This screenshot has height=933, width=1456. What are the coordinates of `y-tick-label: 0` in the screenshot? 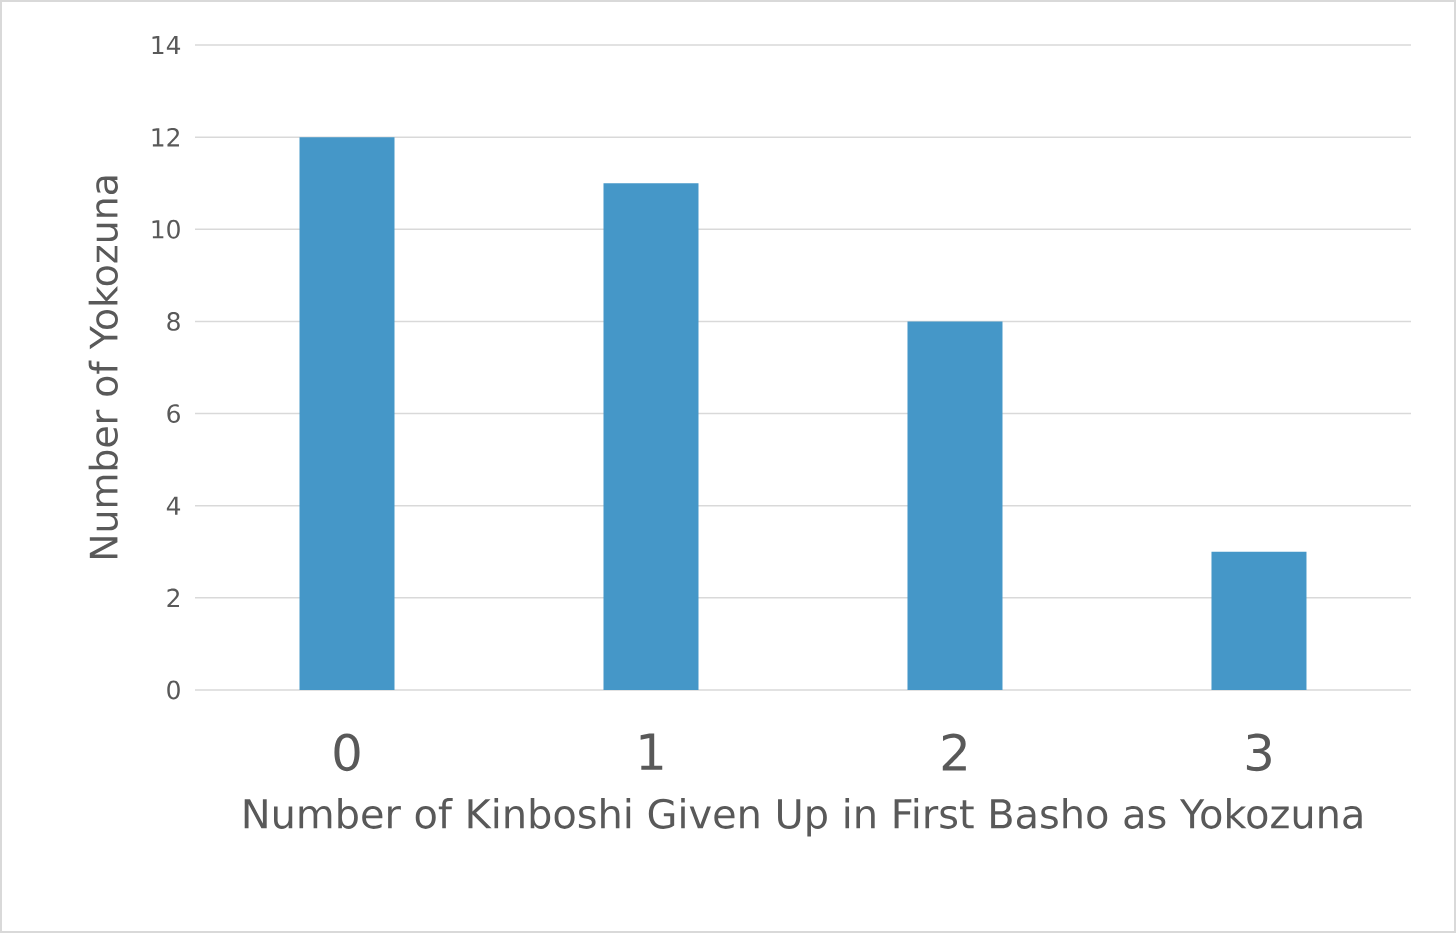 It's located at (173, 690).